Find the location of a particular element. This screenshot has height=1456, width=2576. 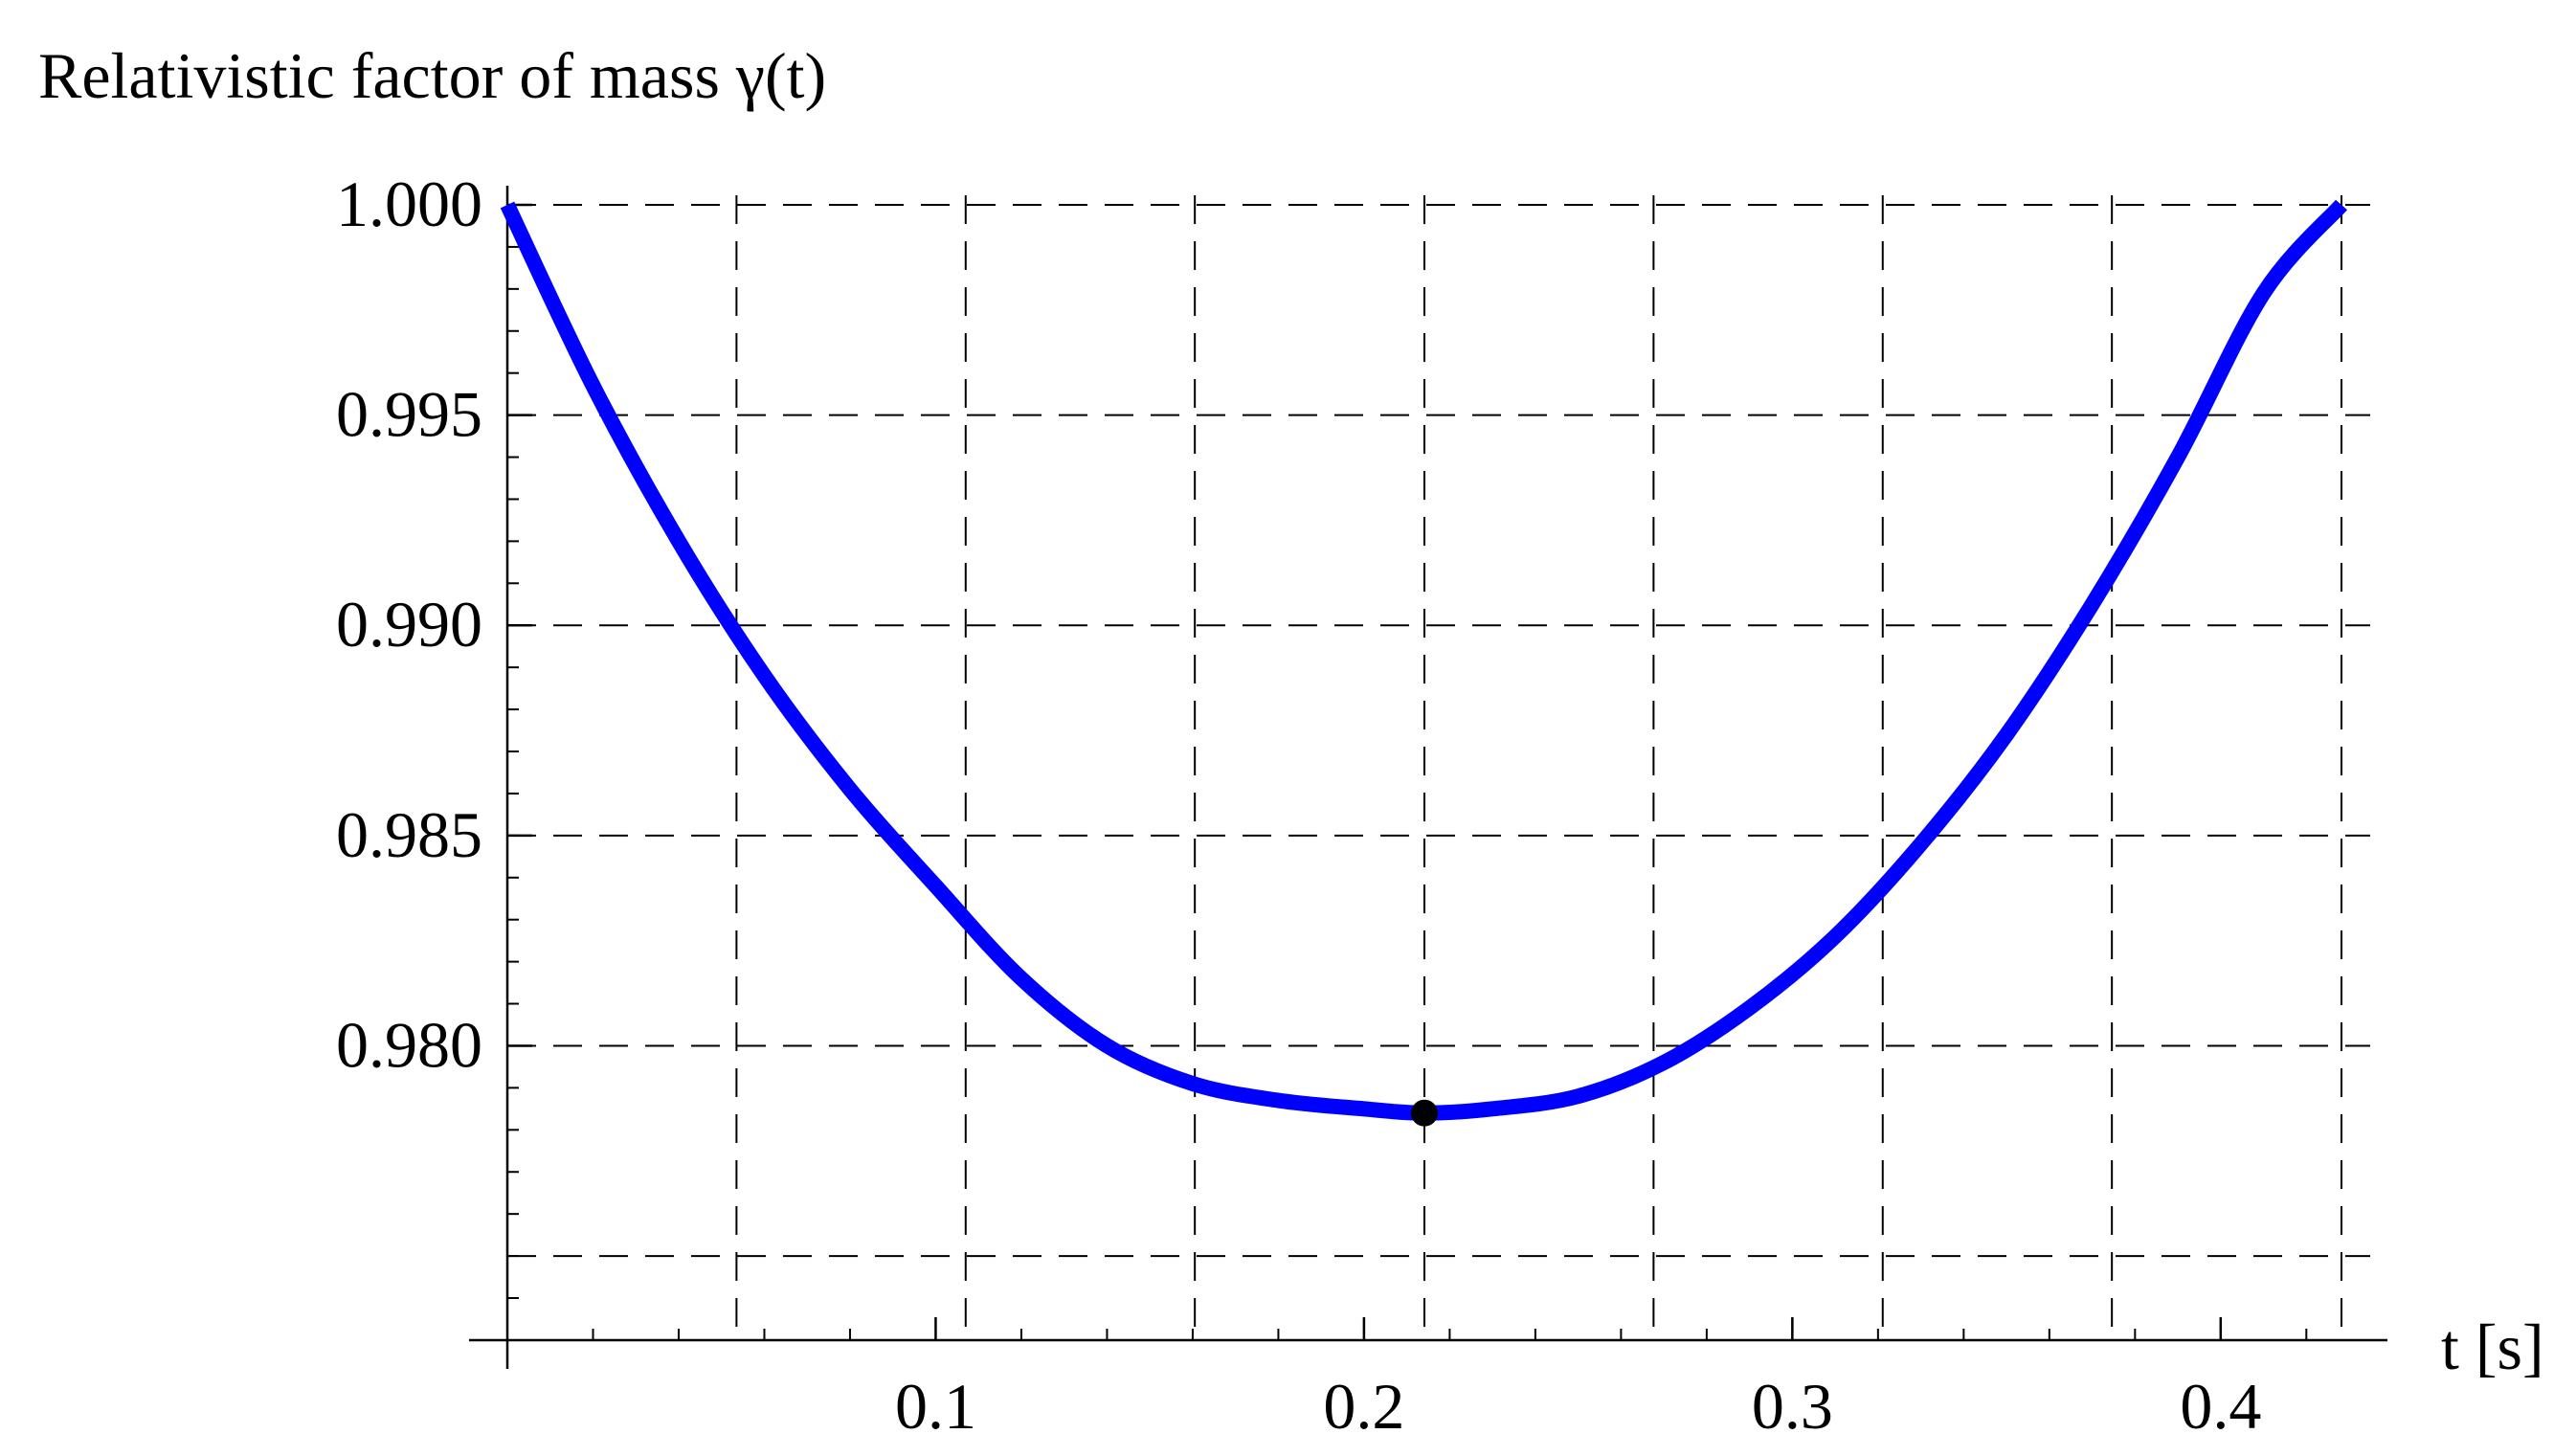

minimum-point-marker is located at coordinates (1424, 1113).